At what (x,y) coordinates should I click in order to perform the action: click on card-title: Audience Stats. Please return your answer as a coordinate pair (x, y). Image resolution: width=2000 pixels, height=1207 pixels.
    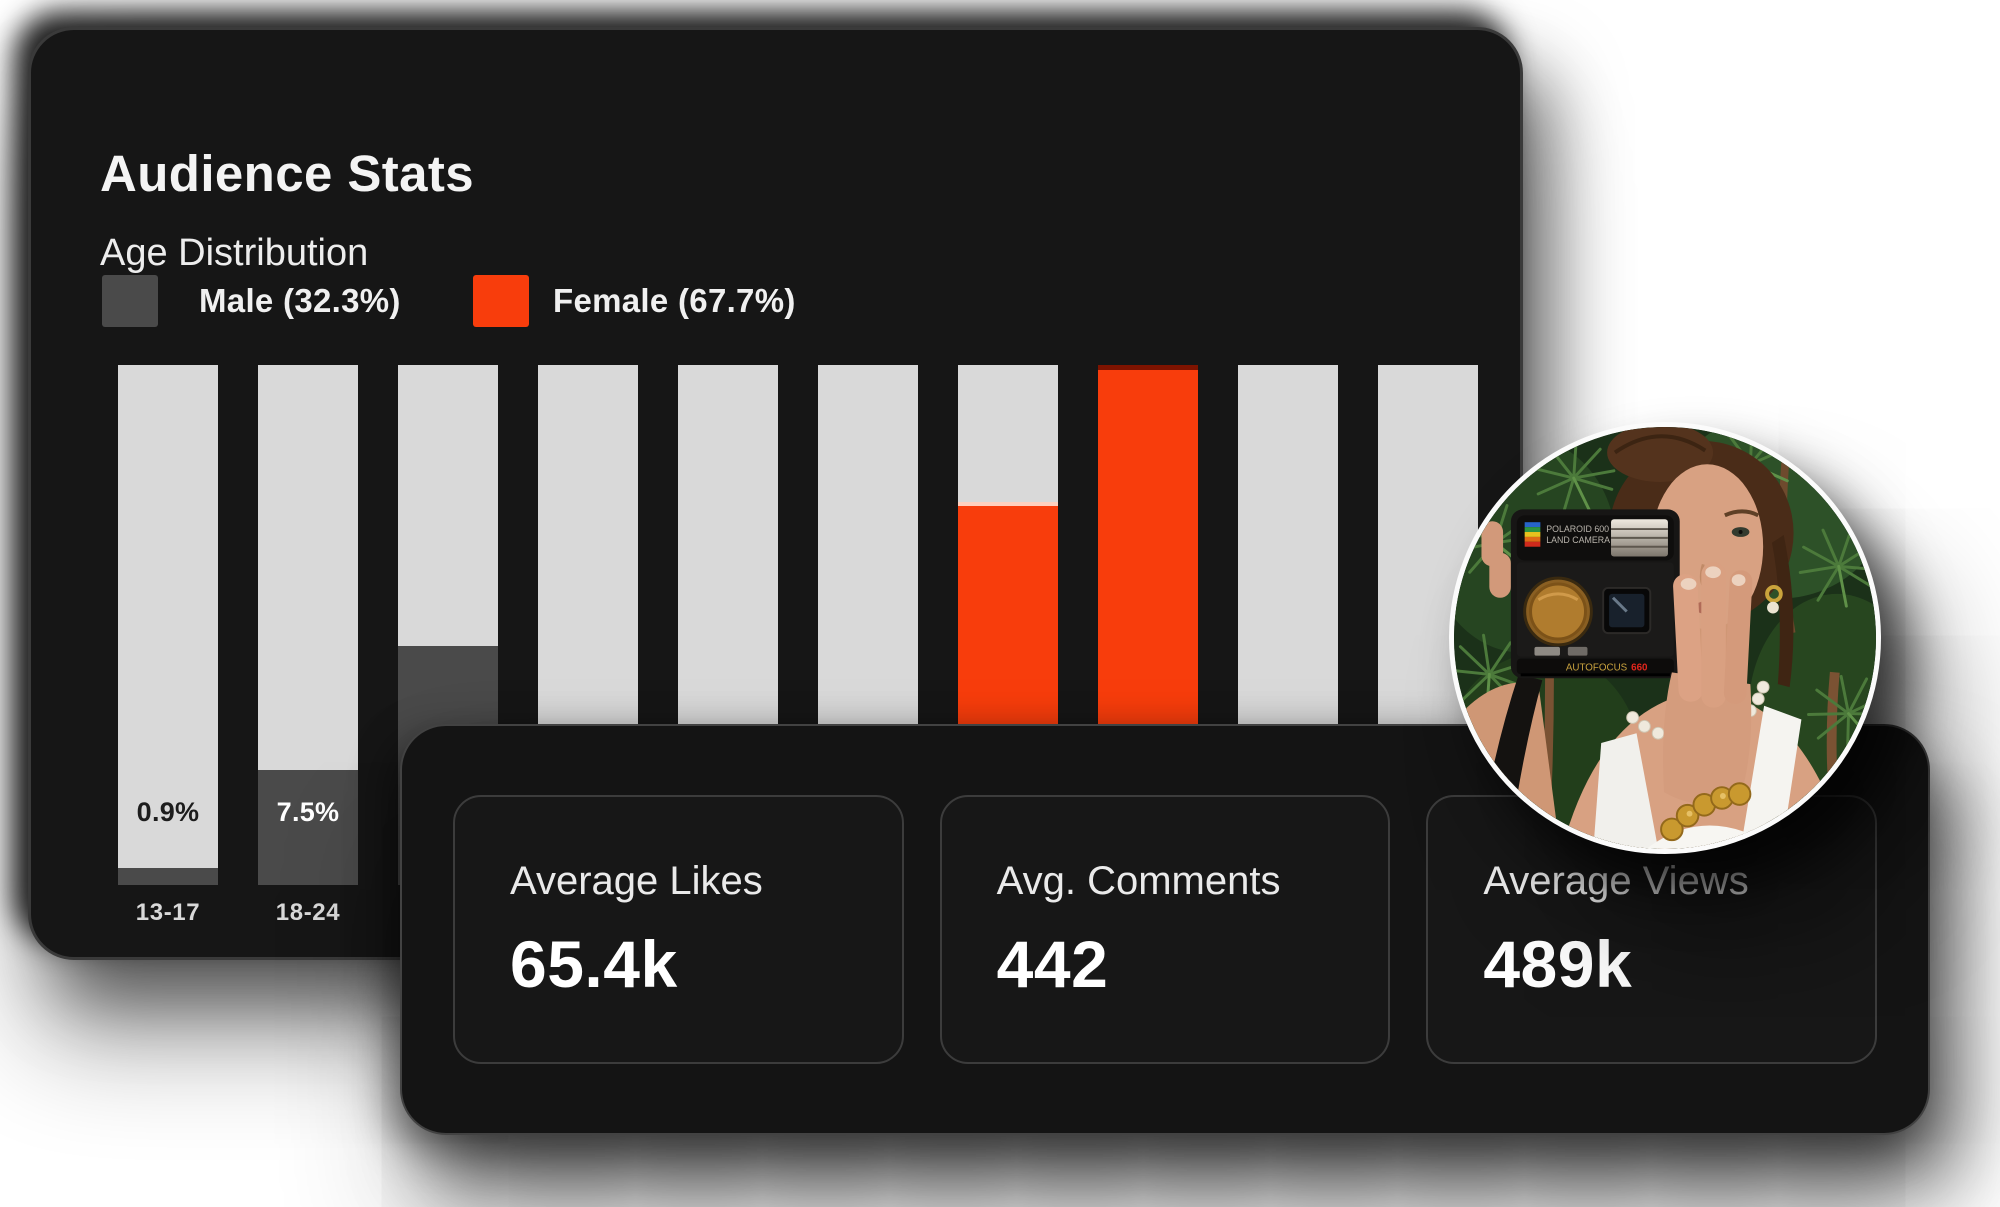
    Looking at the image, I should click on (287, 174).